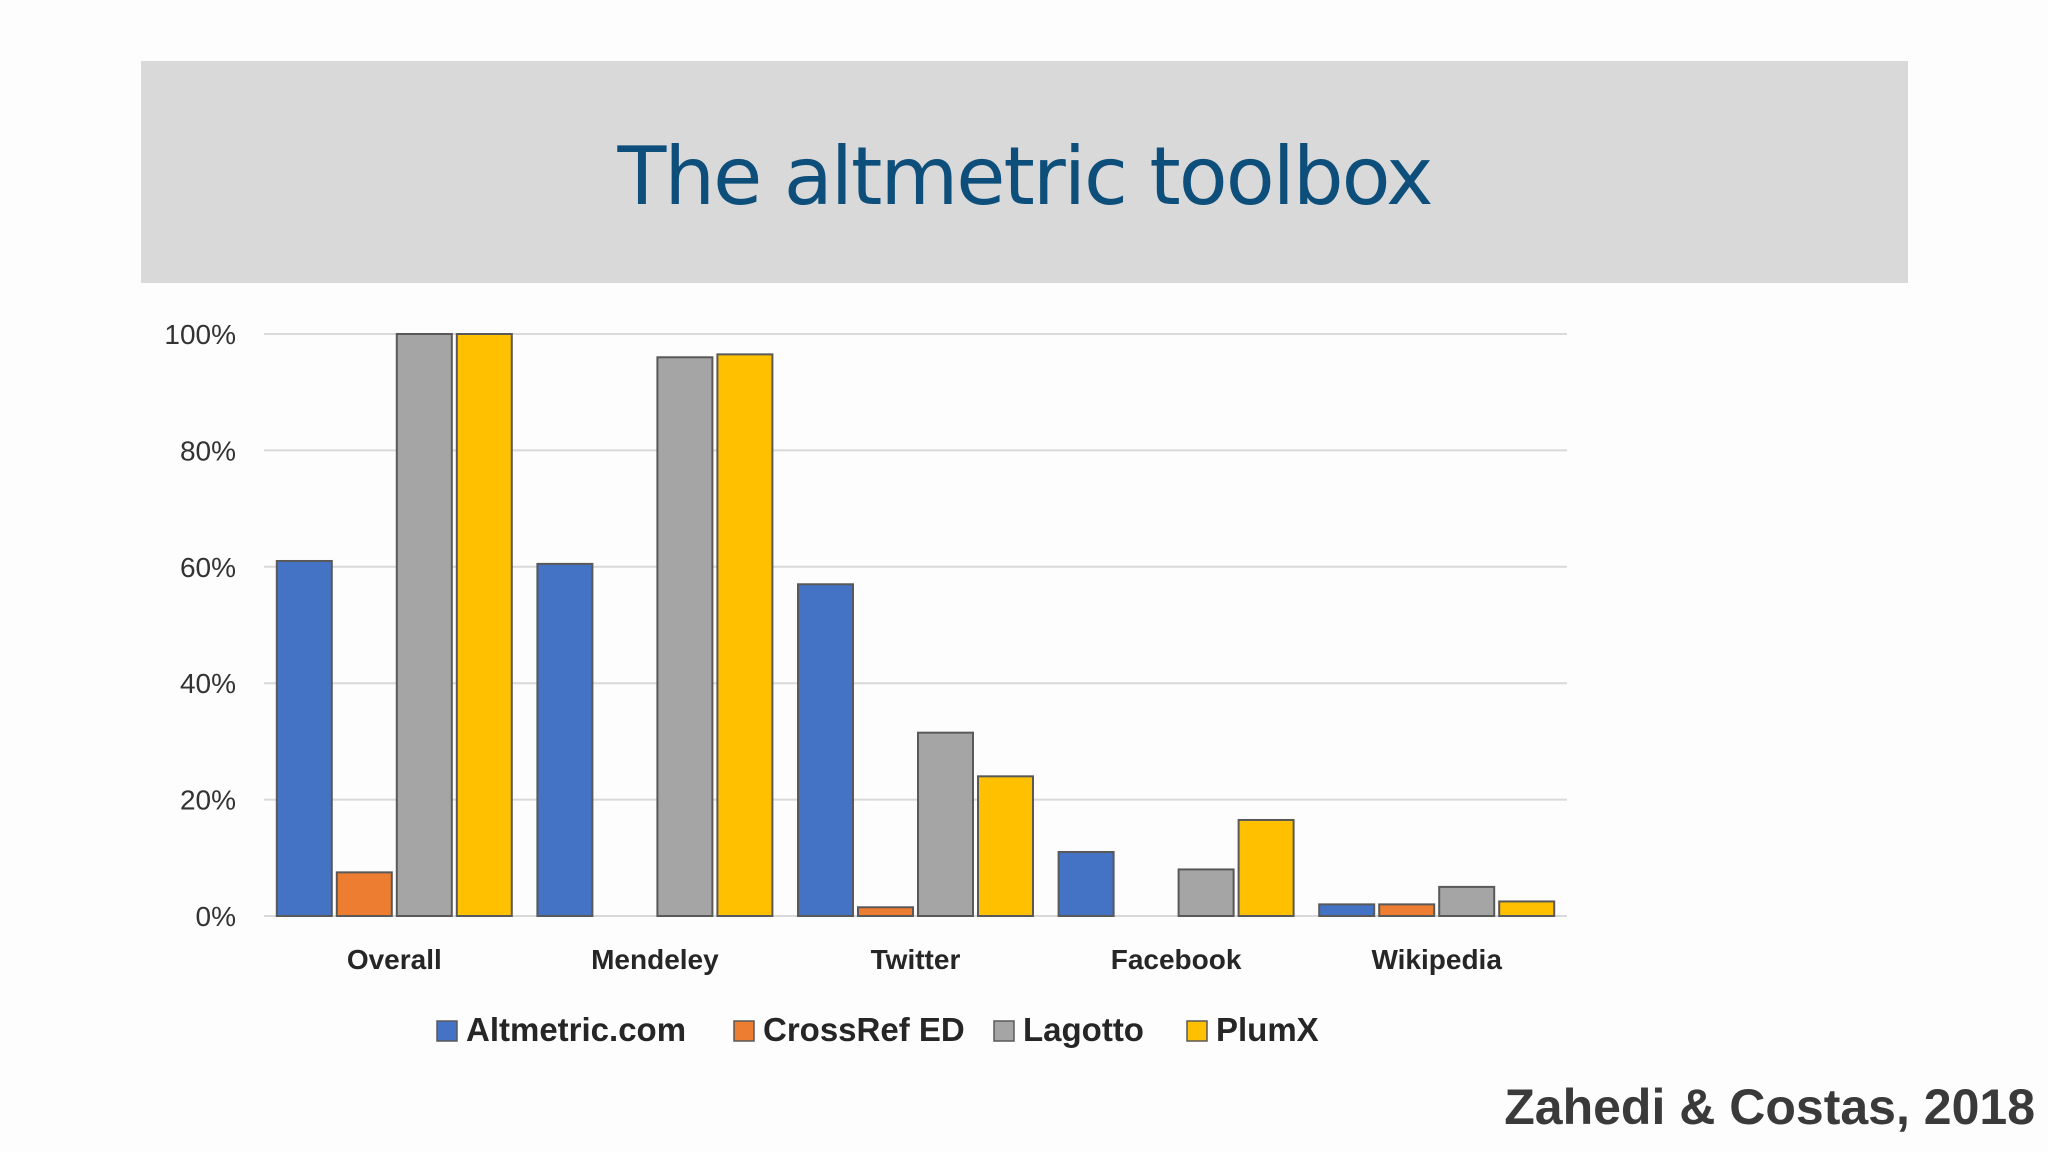 The image size is (2048, 1152). What do you see at coordinates (208, 683) in the screenshot?
I see `y-tick-label: 40%` at bounding box center [208, 683].